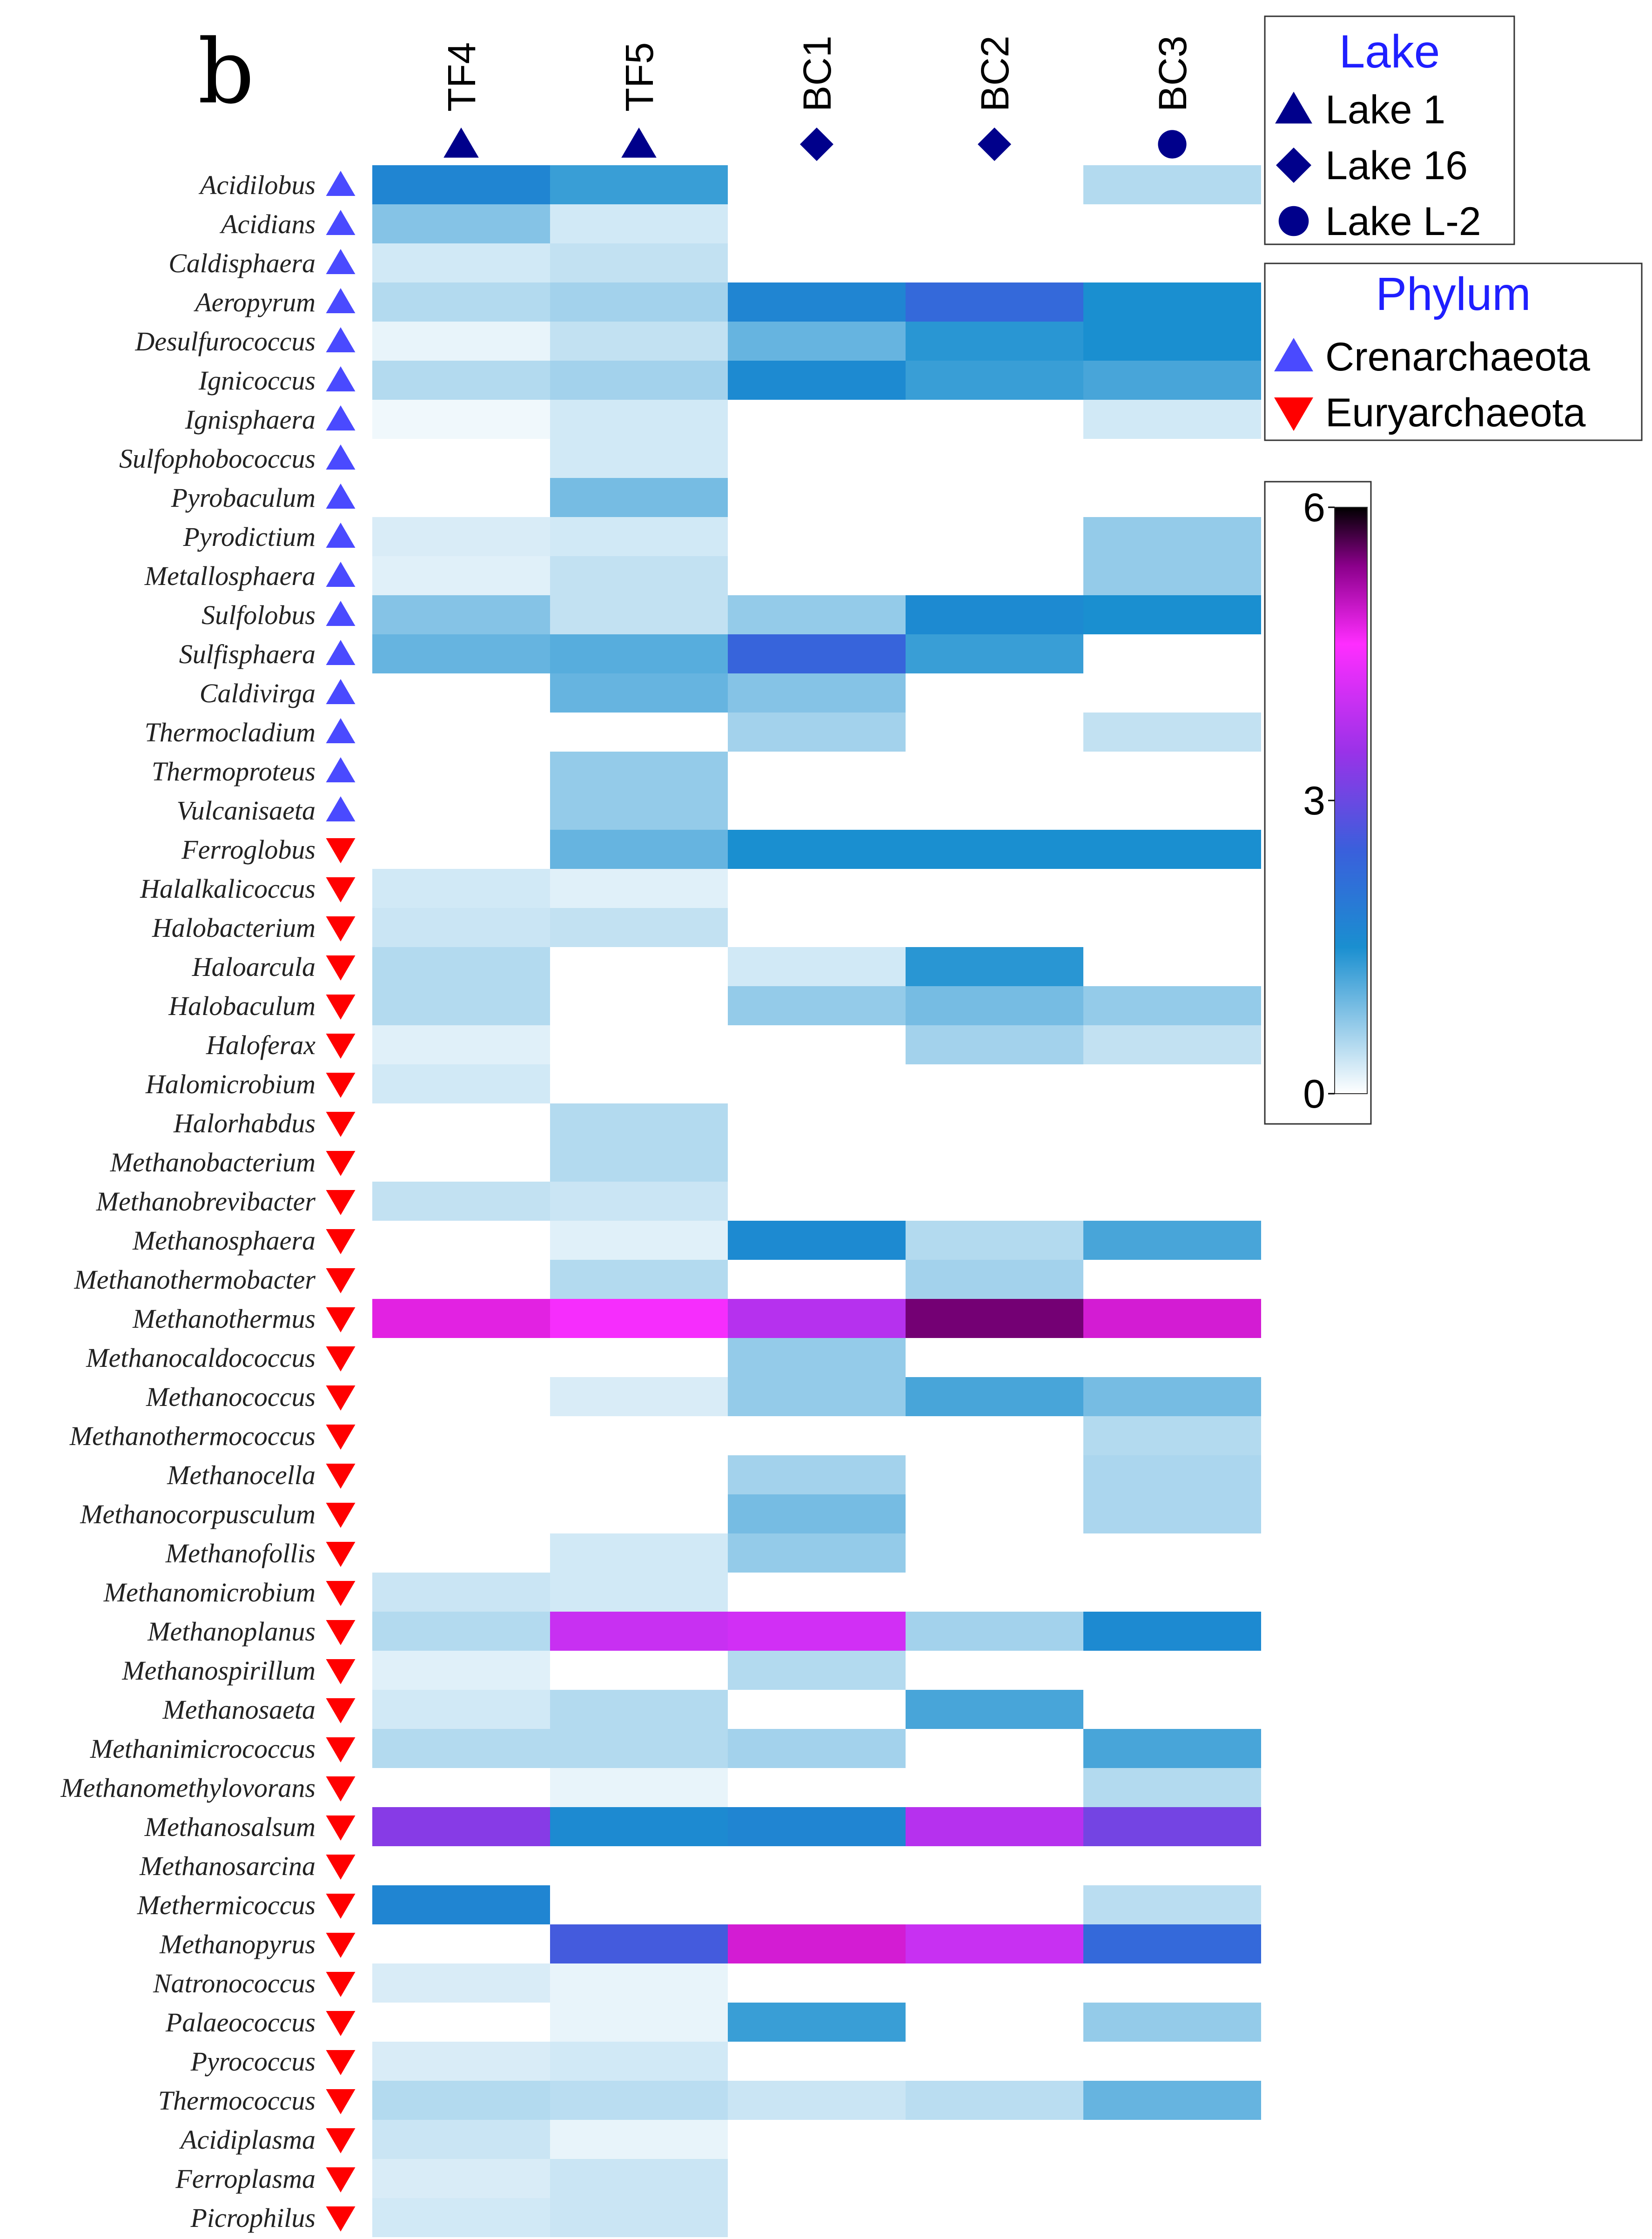 This screenshot has height=2239, width=1652. Describe the element at coordinates (257, 380) in the screenshot. I see `row-label: Ignicoccus` at that location.